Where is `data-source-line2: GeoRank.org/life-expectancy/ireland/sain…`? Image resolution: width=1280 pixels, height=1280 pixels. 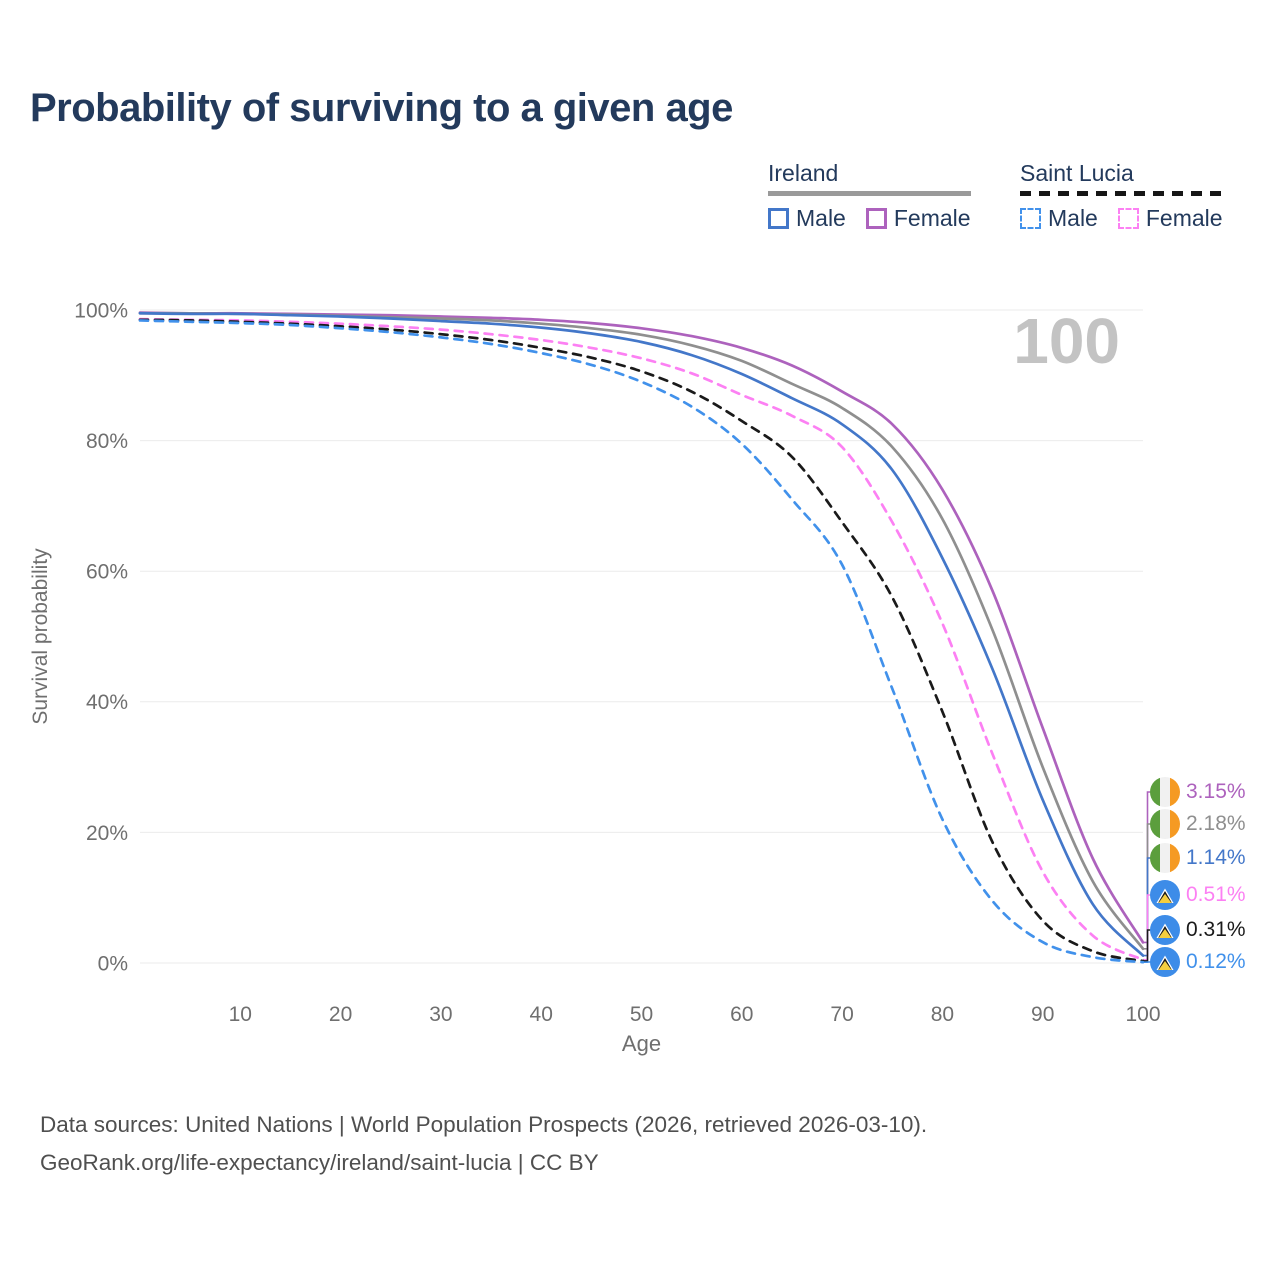 data-source-line2: GeoRank.org/life-expectancy/ireland/sain… is located at coordinates (319, 1162).